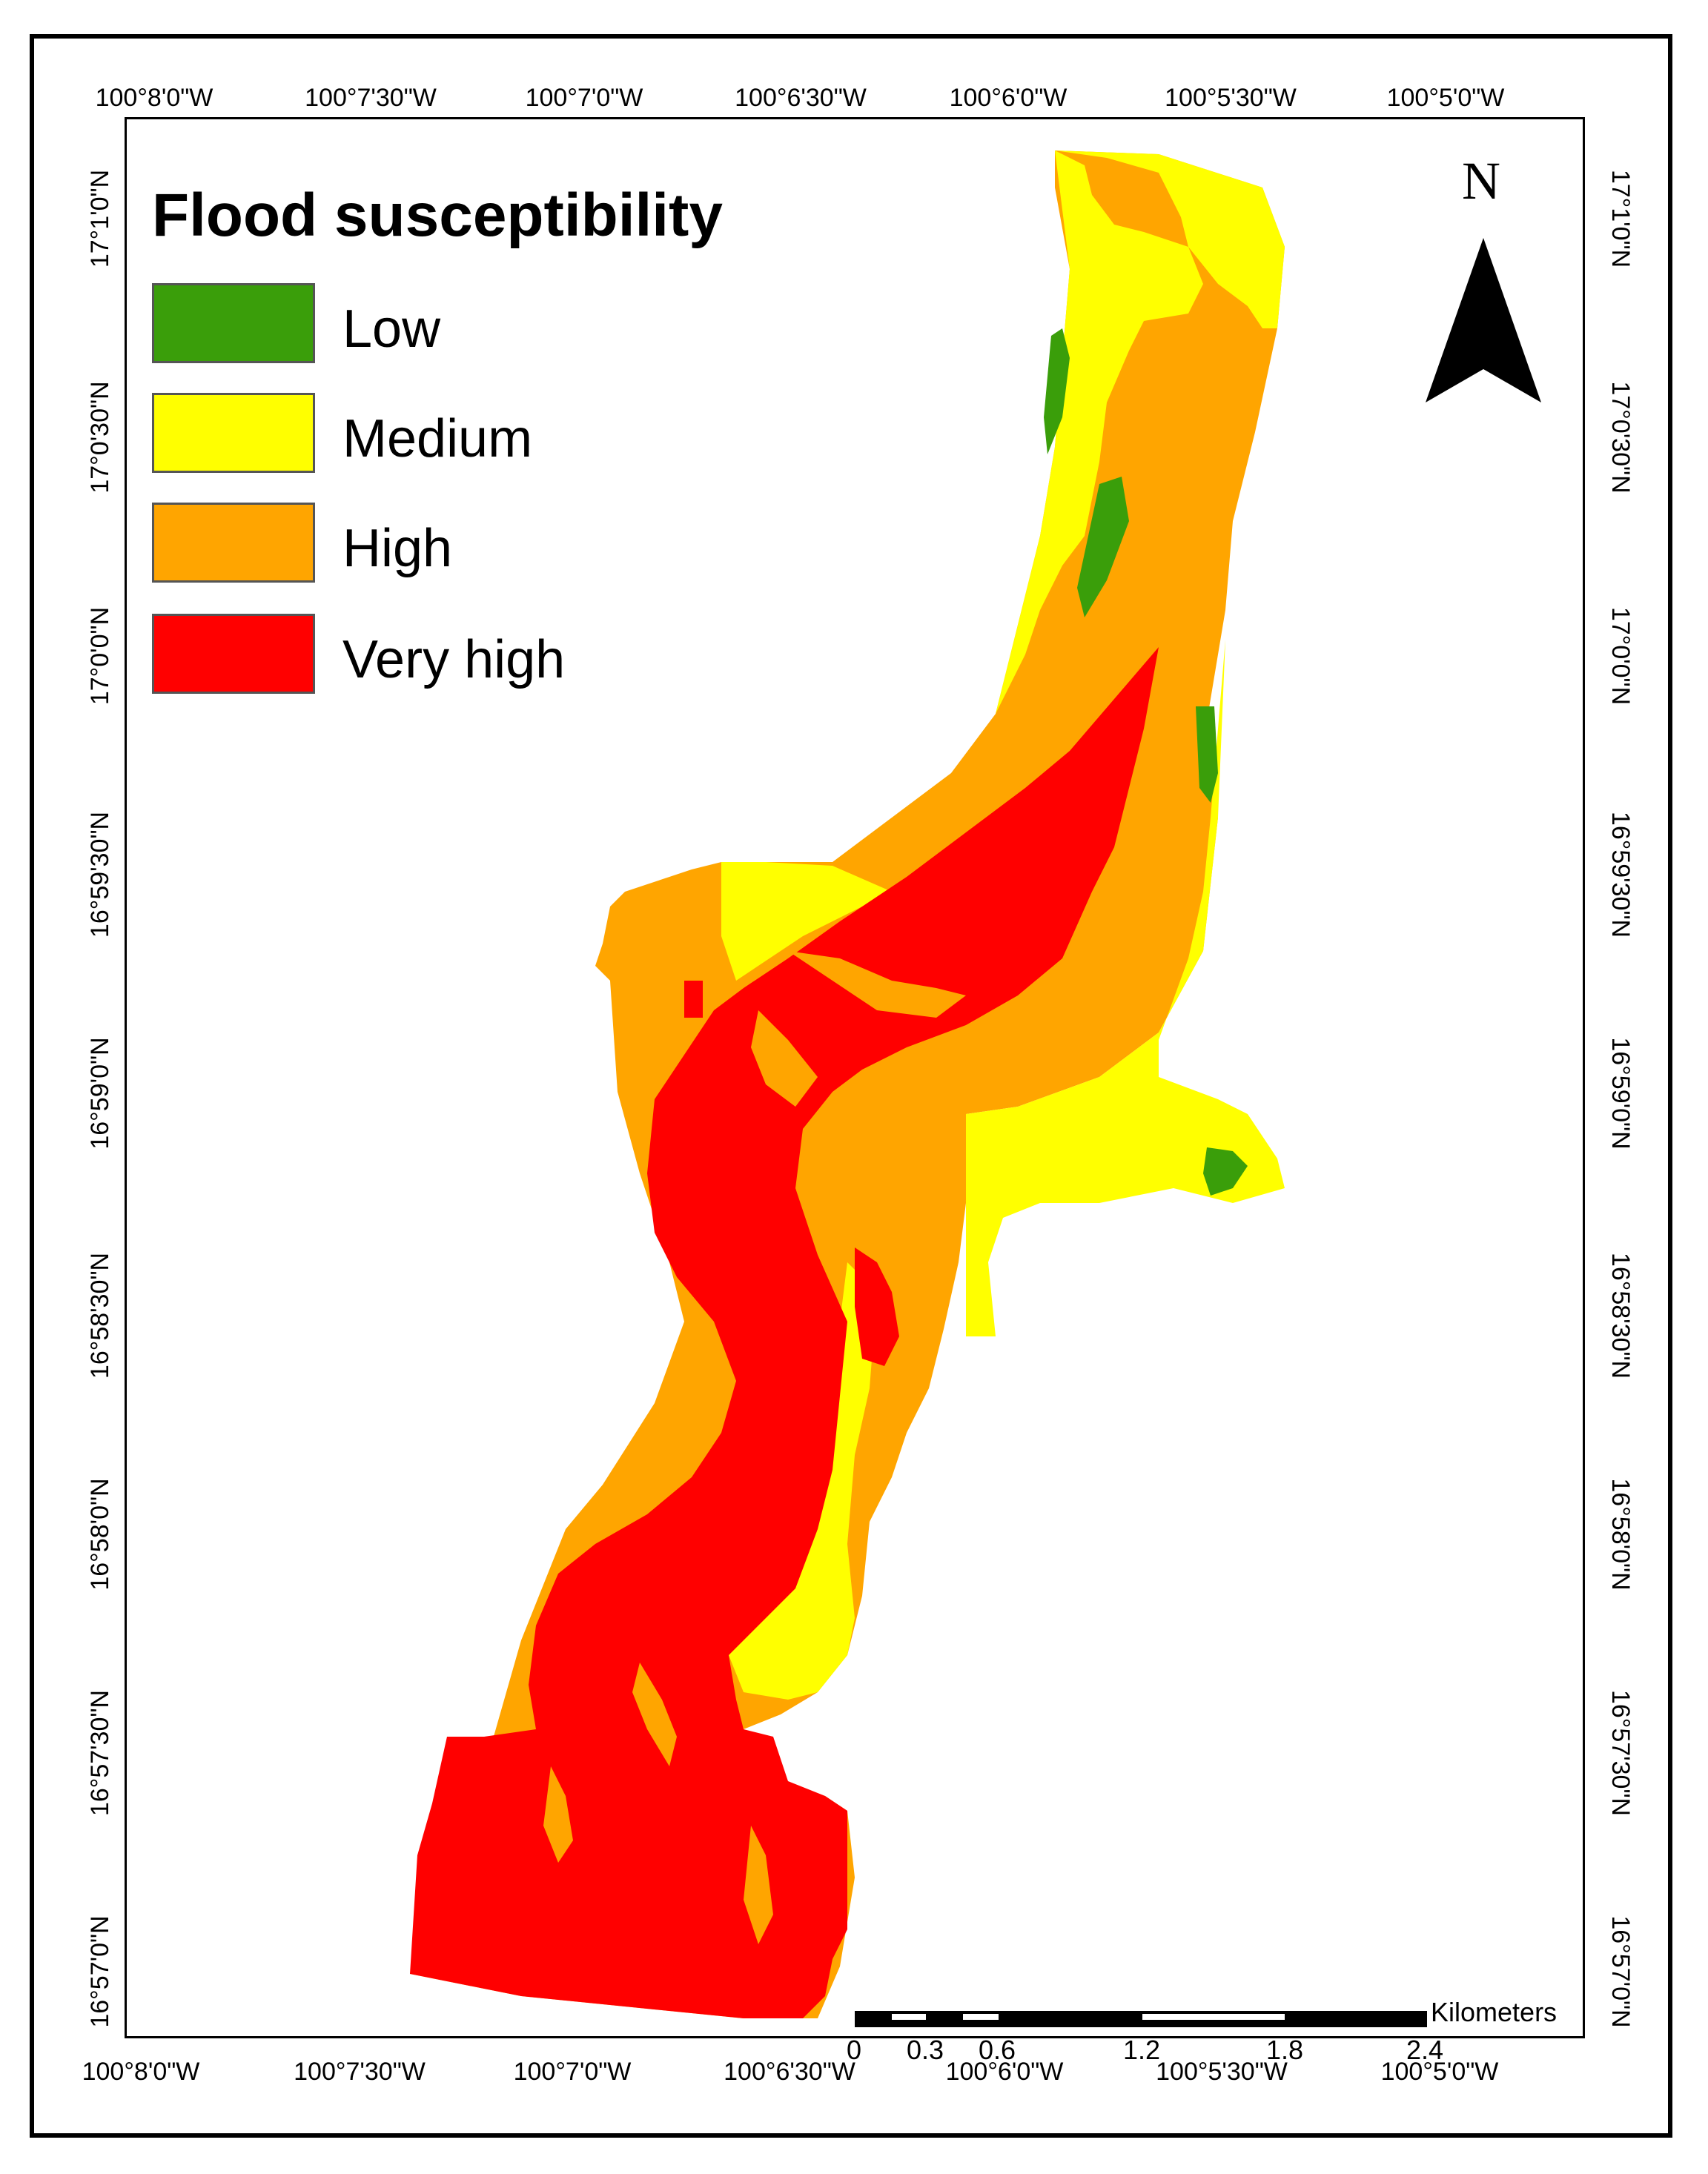  Describe the element at coordinates (100, 1753) in the screenshot. I see `left-latitude-label: 16°57'30"N` at that location.